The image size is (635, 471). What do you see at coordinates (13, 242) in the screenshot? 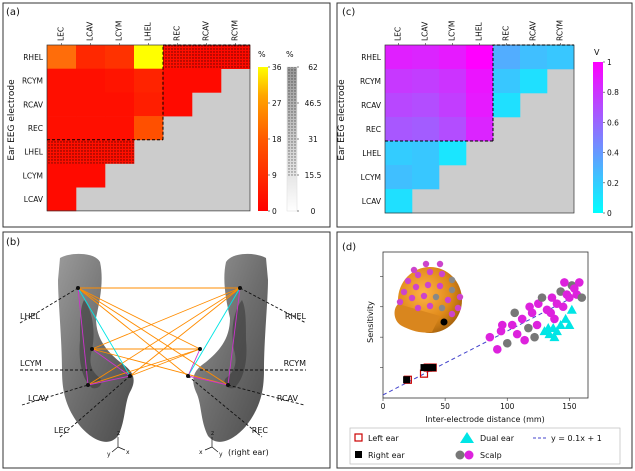
I see `panel-b-label: (b)` at bounding box center [13, 242].